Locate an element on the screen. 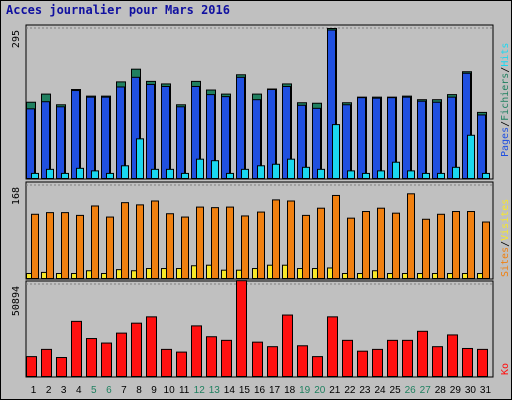  x-tick-label-19: 19 is located at coordinates (305, 390).